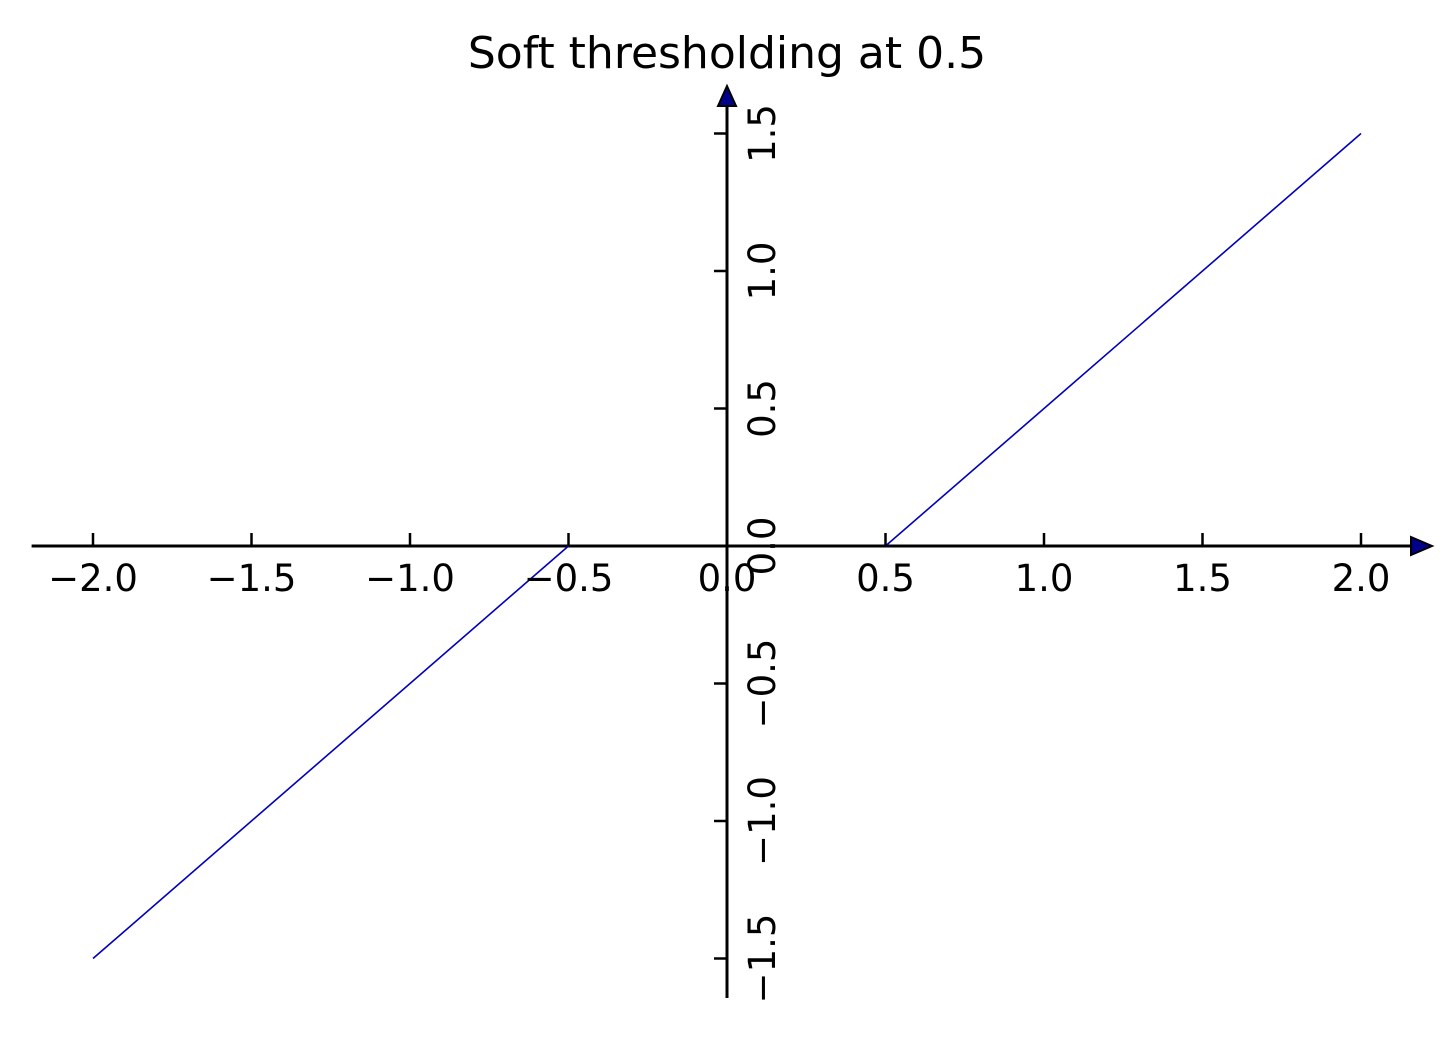  Describe the element at coordinates (885, 578) in the screenshot. I see `x-tick-label: 0.5` at that location.